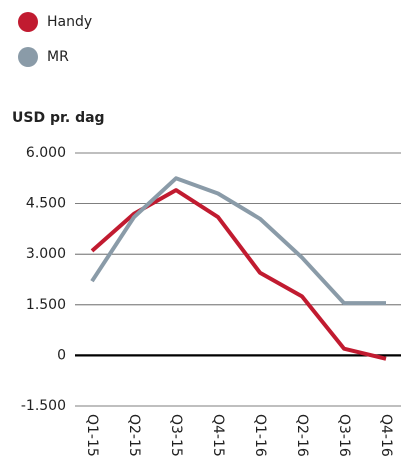 This screenshot has width=401, height=462. Describe the element at coordinates (46, 305) in the screenshot. I see `y-tick-label: 1.500` at that location.